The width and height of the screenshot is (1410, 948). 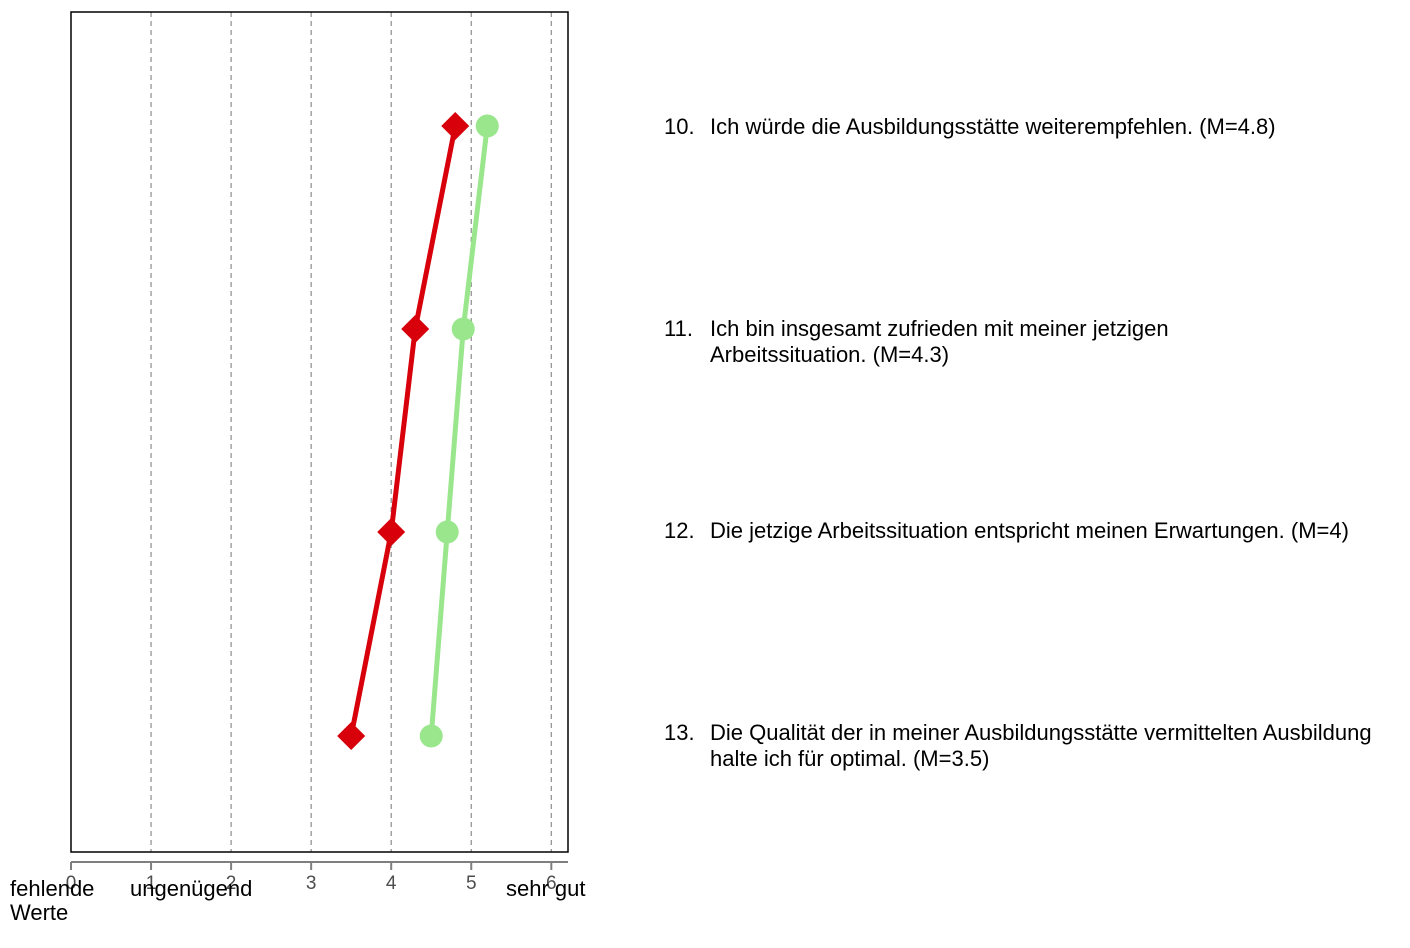 I want to click on series-group, so click(x=418, y=431).